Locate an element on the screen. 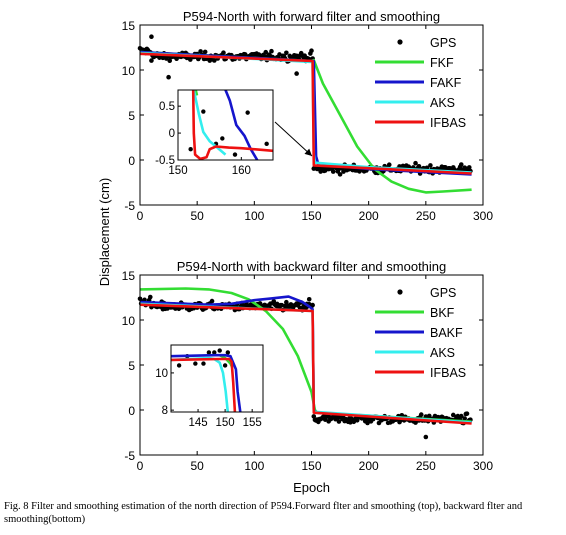 The width and height of the screenshot is (566, 535). inset-x-tick-label: 160 is located at coordinates (241, 171).